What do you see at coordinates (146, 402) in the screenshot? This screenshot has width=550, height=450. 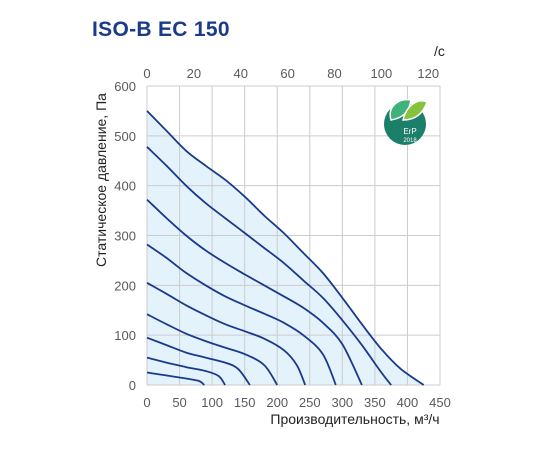 I see `x-tick-label: 0` at bounding box center [146, 402].